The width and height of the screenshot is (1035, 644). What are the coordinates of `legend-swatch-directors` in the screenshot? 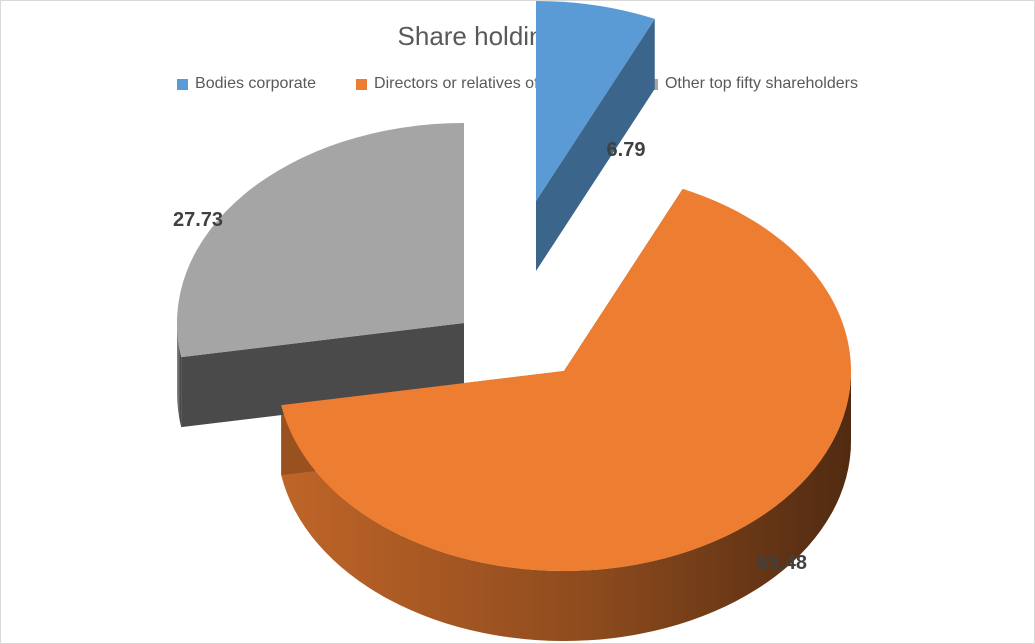 It's located at (362, 84).